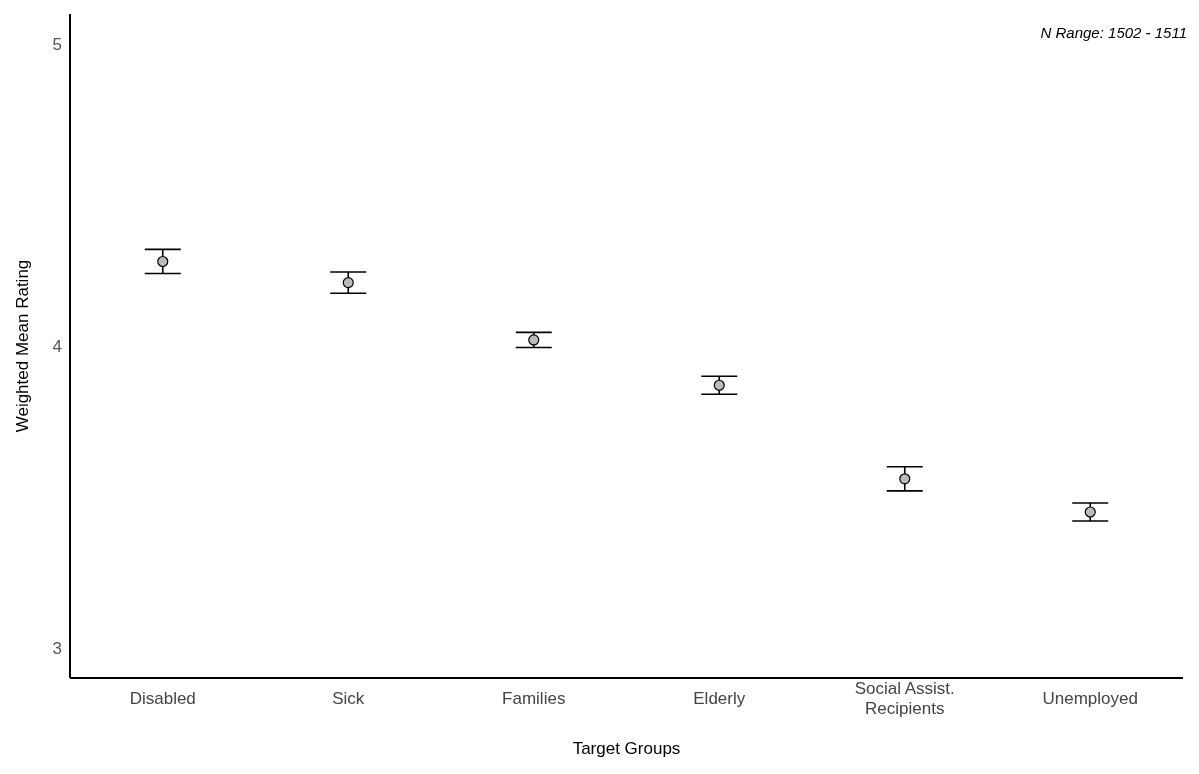 This screenshot has width=1199, height=774. Describe the element at coordinates (348, 698) in the screenshot. I see `x-tick-label: Sick` at that location.